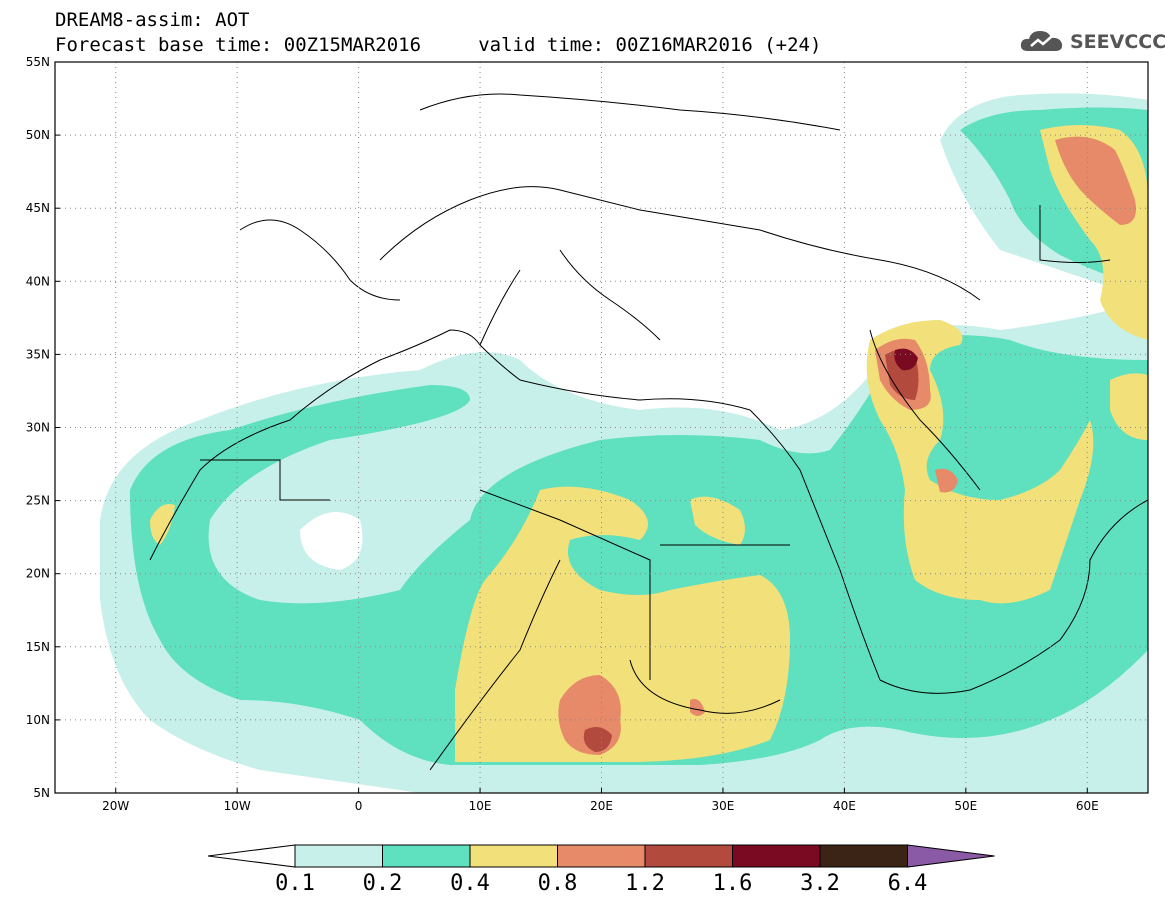  What do you see at coordinates (38, 720) in the screenshot?
I see `latitude-label: 10N` at bounding box center [38, 720].